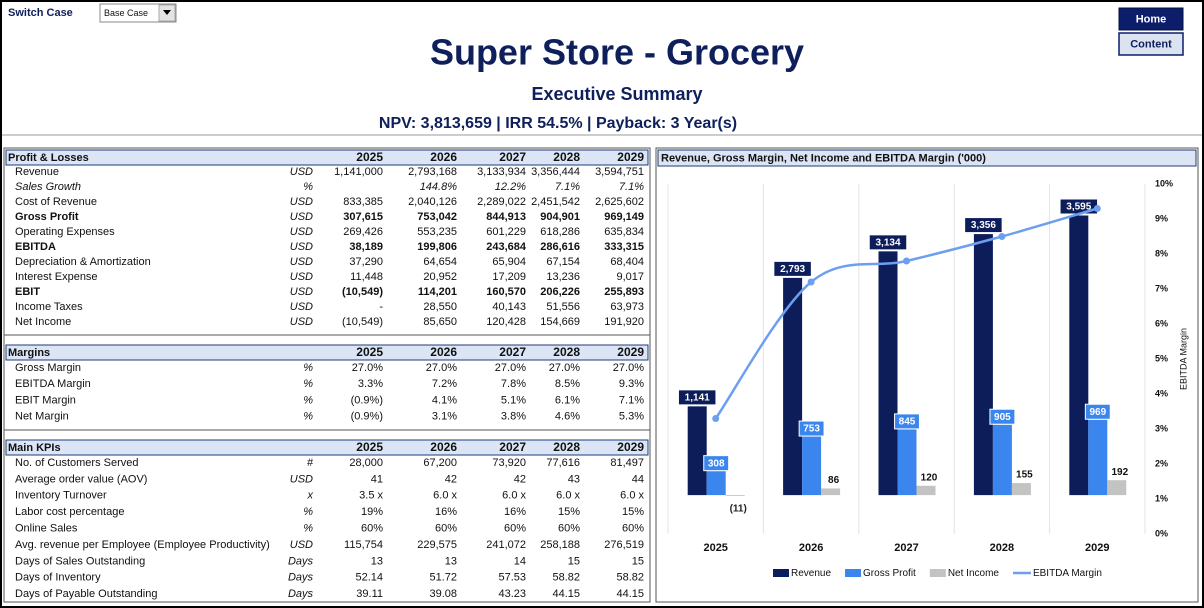 The height and width of the screenshot is (608, 1204). What do you see at coordinates (437, 247) in the screenshot?
I see `cell-value: 199,806` at bounding box center [437, 247].